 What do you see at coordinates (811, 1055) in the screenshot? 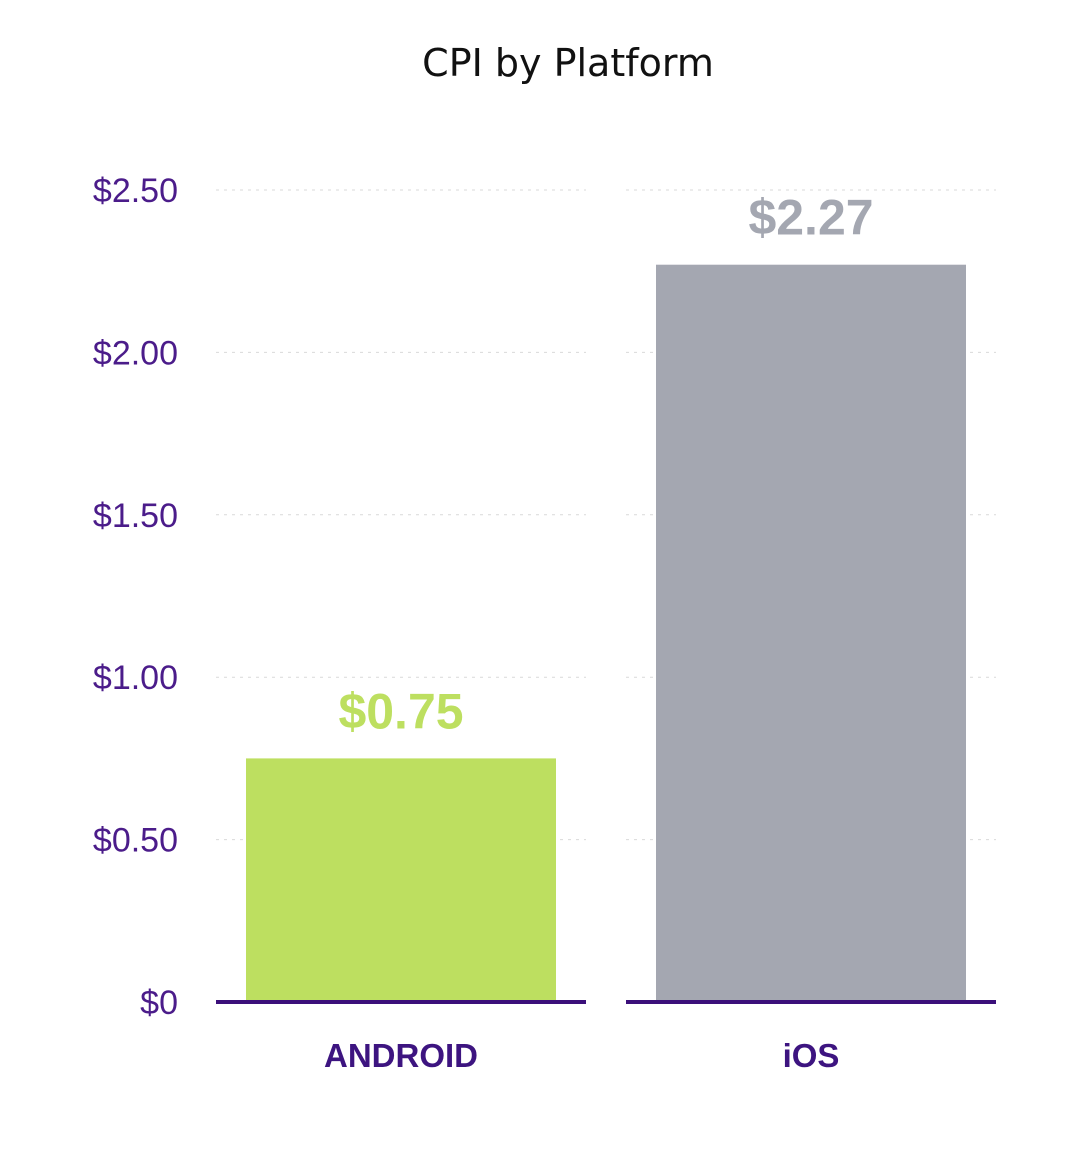
I see `x-category-label: iOS` at bounding box center [811, 1055].